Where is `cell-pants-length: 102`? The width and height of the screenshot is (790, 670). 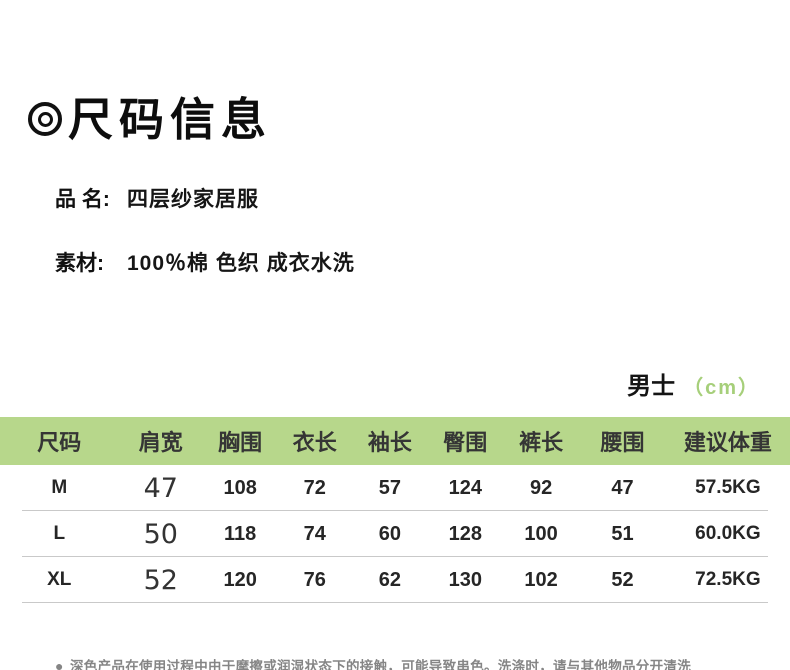
cell-pants-length: 102 is located at coordinates (541, 579).